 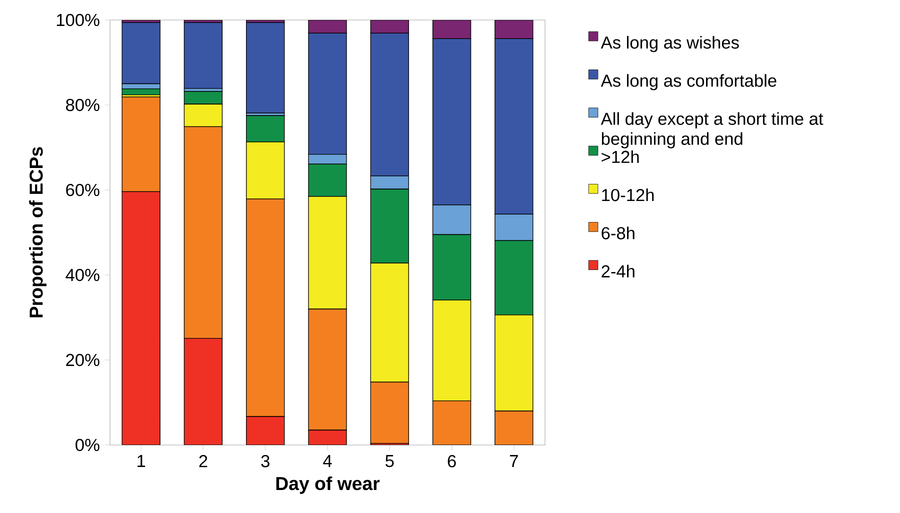 What do you see at coordinates (618, 233) in the screenshot?
I see `legend-label: 6-8h` at bounding box center [618, 233].